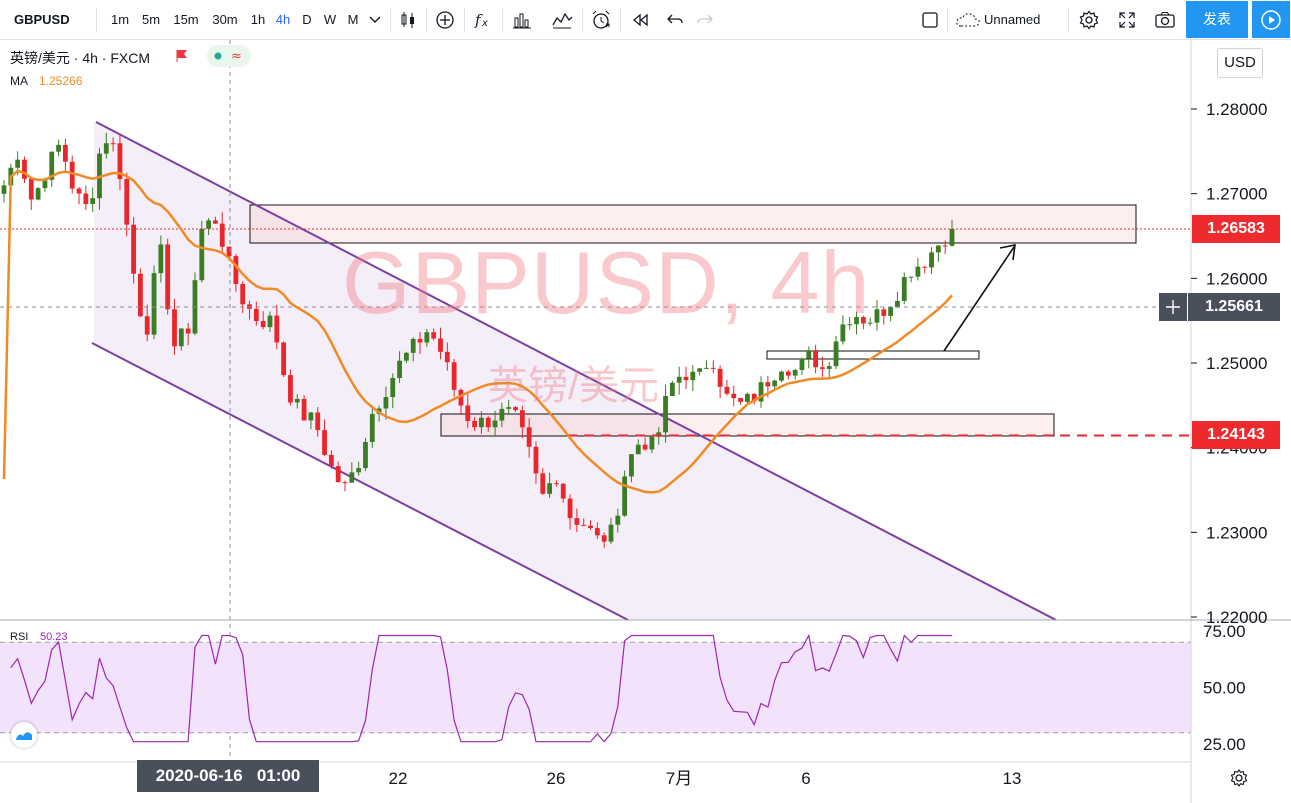  I want to click on bars-compare-icon, so click(522, 19).